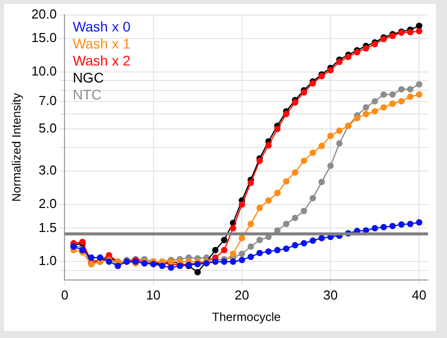 The image size is (447, 338). I want to click on y-tick-label: 7.0, so click(47, 100).